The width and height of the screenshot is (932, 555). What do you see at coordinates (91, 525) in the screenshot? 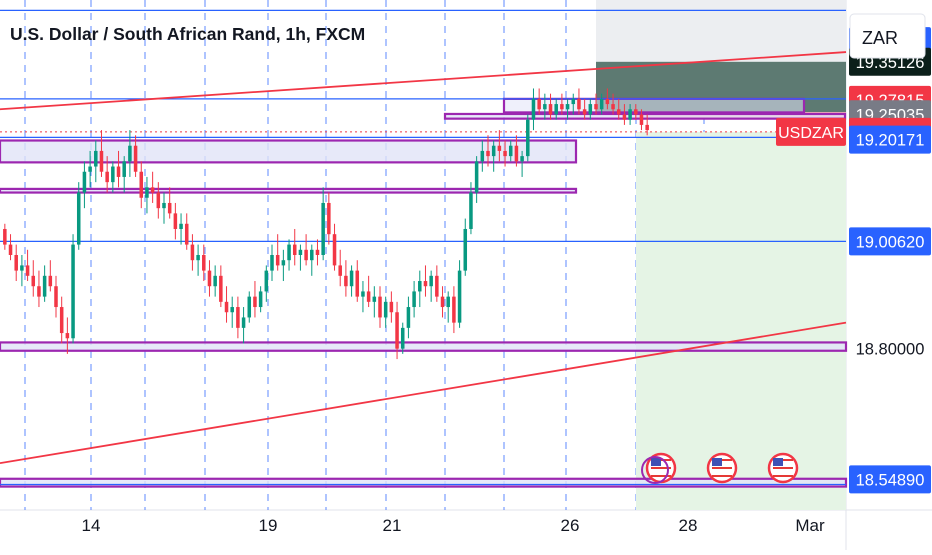
I see `time-axis-label: 14` at bounding box center [91, 525].